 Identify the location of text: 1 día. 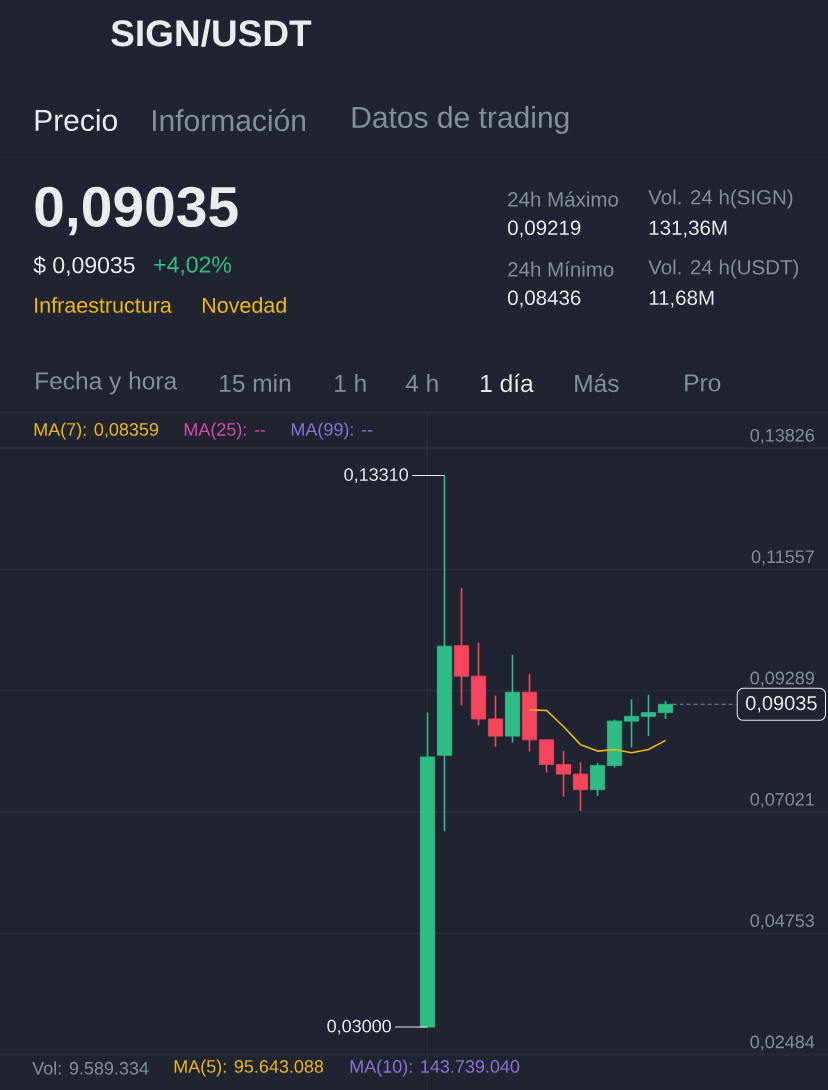
(507, 383).